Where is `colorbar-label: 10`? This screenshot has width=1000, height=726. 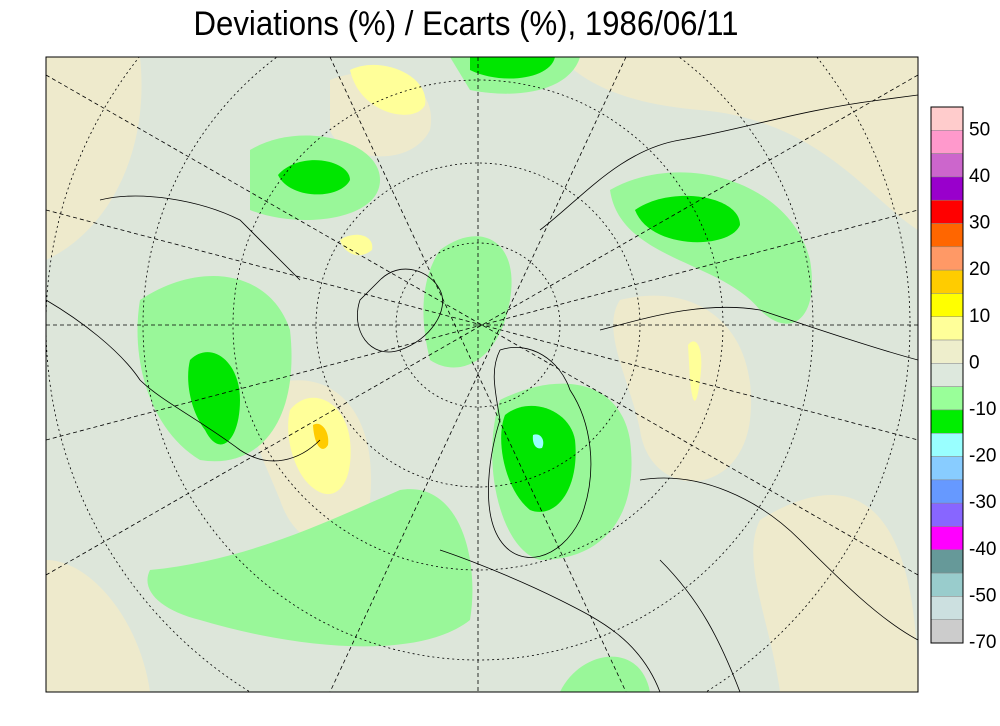
colorbar-label: 10 is located at coordinates (979, 316).